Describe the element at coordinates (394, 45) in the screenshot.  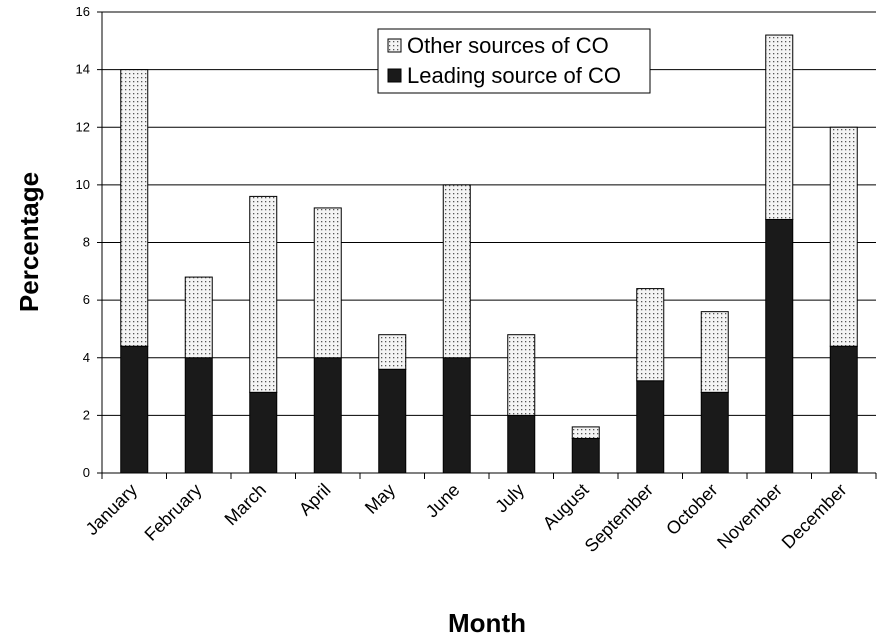
I see `legend-swatch-other` at that location.